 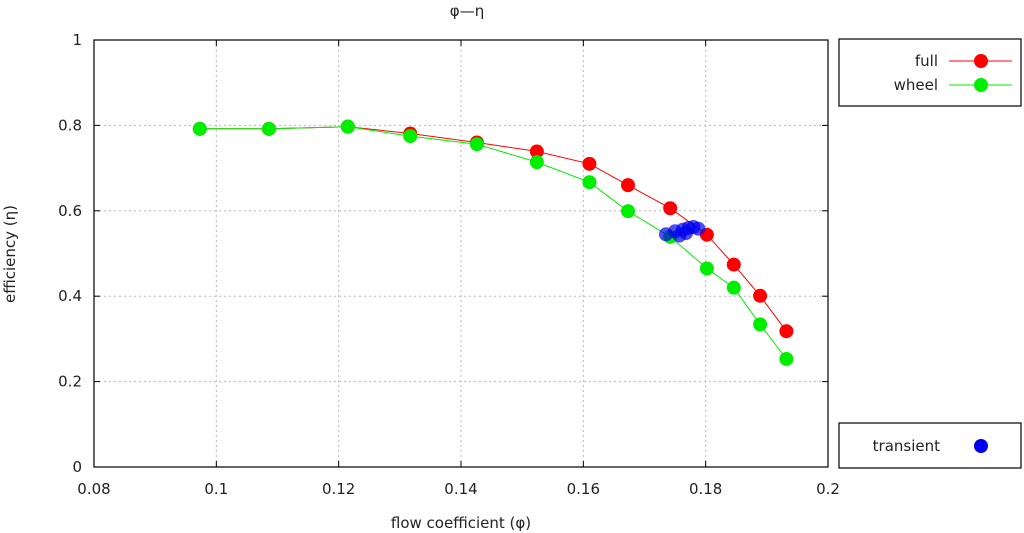 I want to click on x-tick-label: 0.08, so click(x=93, y=489).